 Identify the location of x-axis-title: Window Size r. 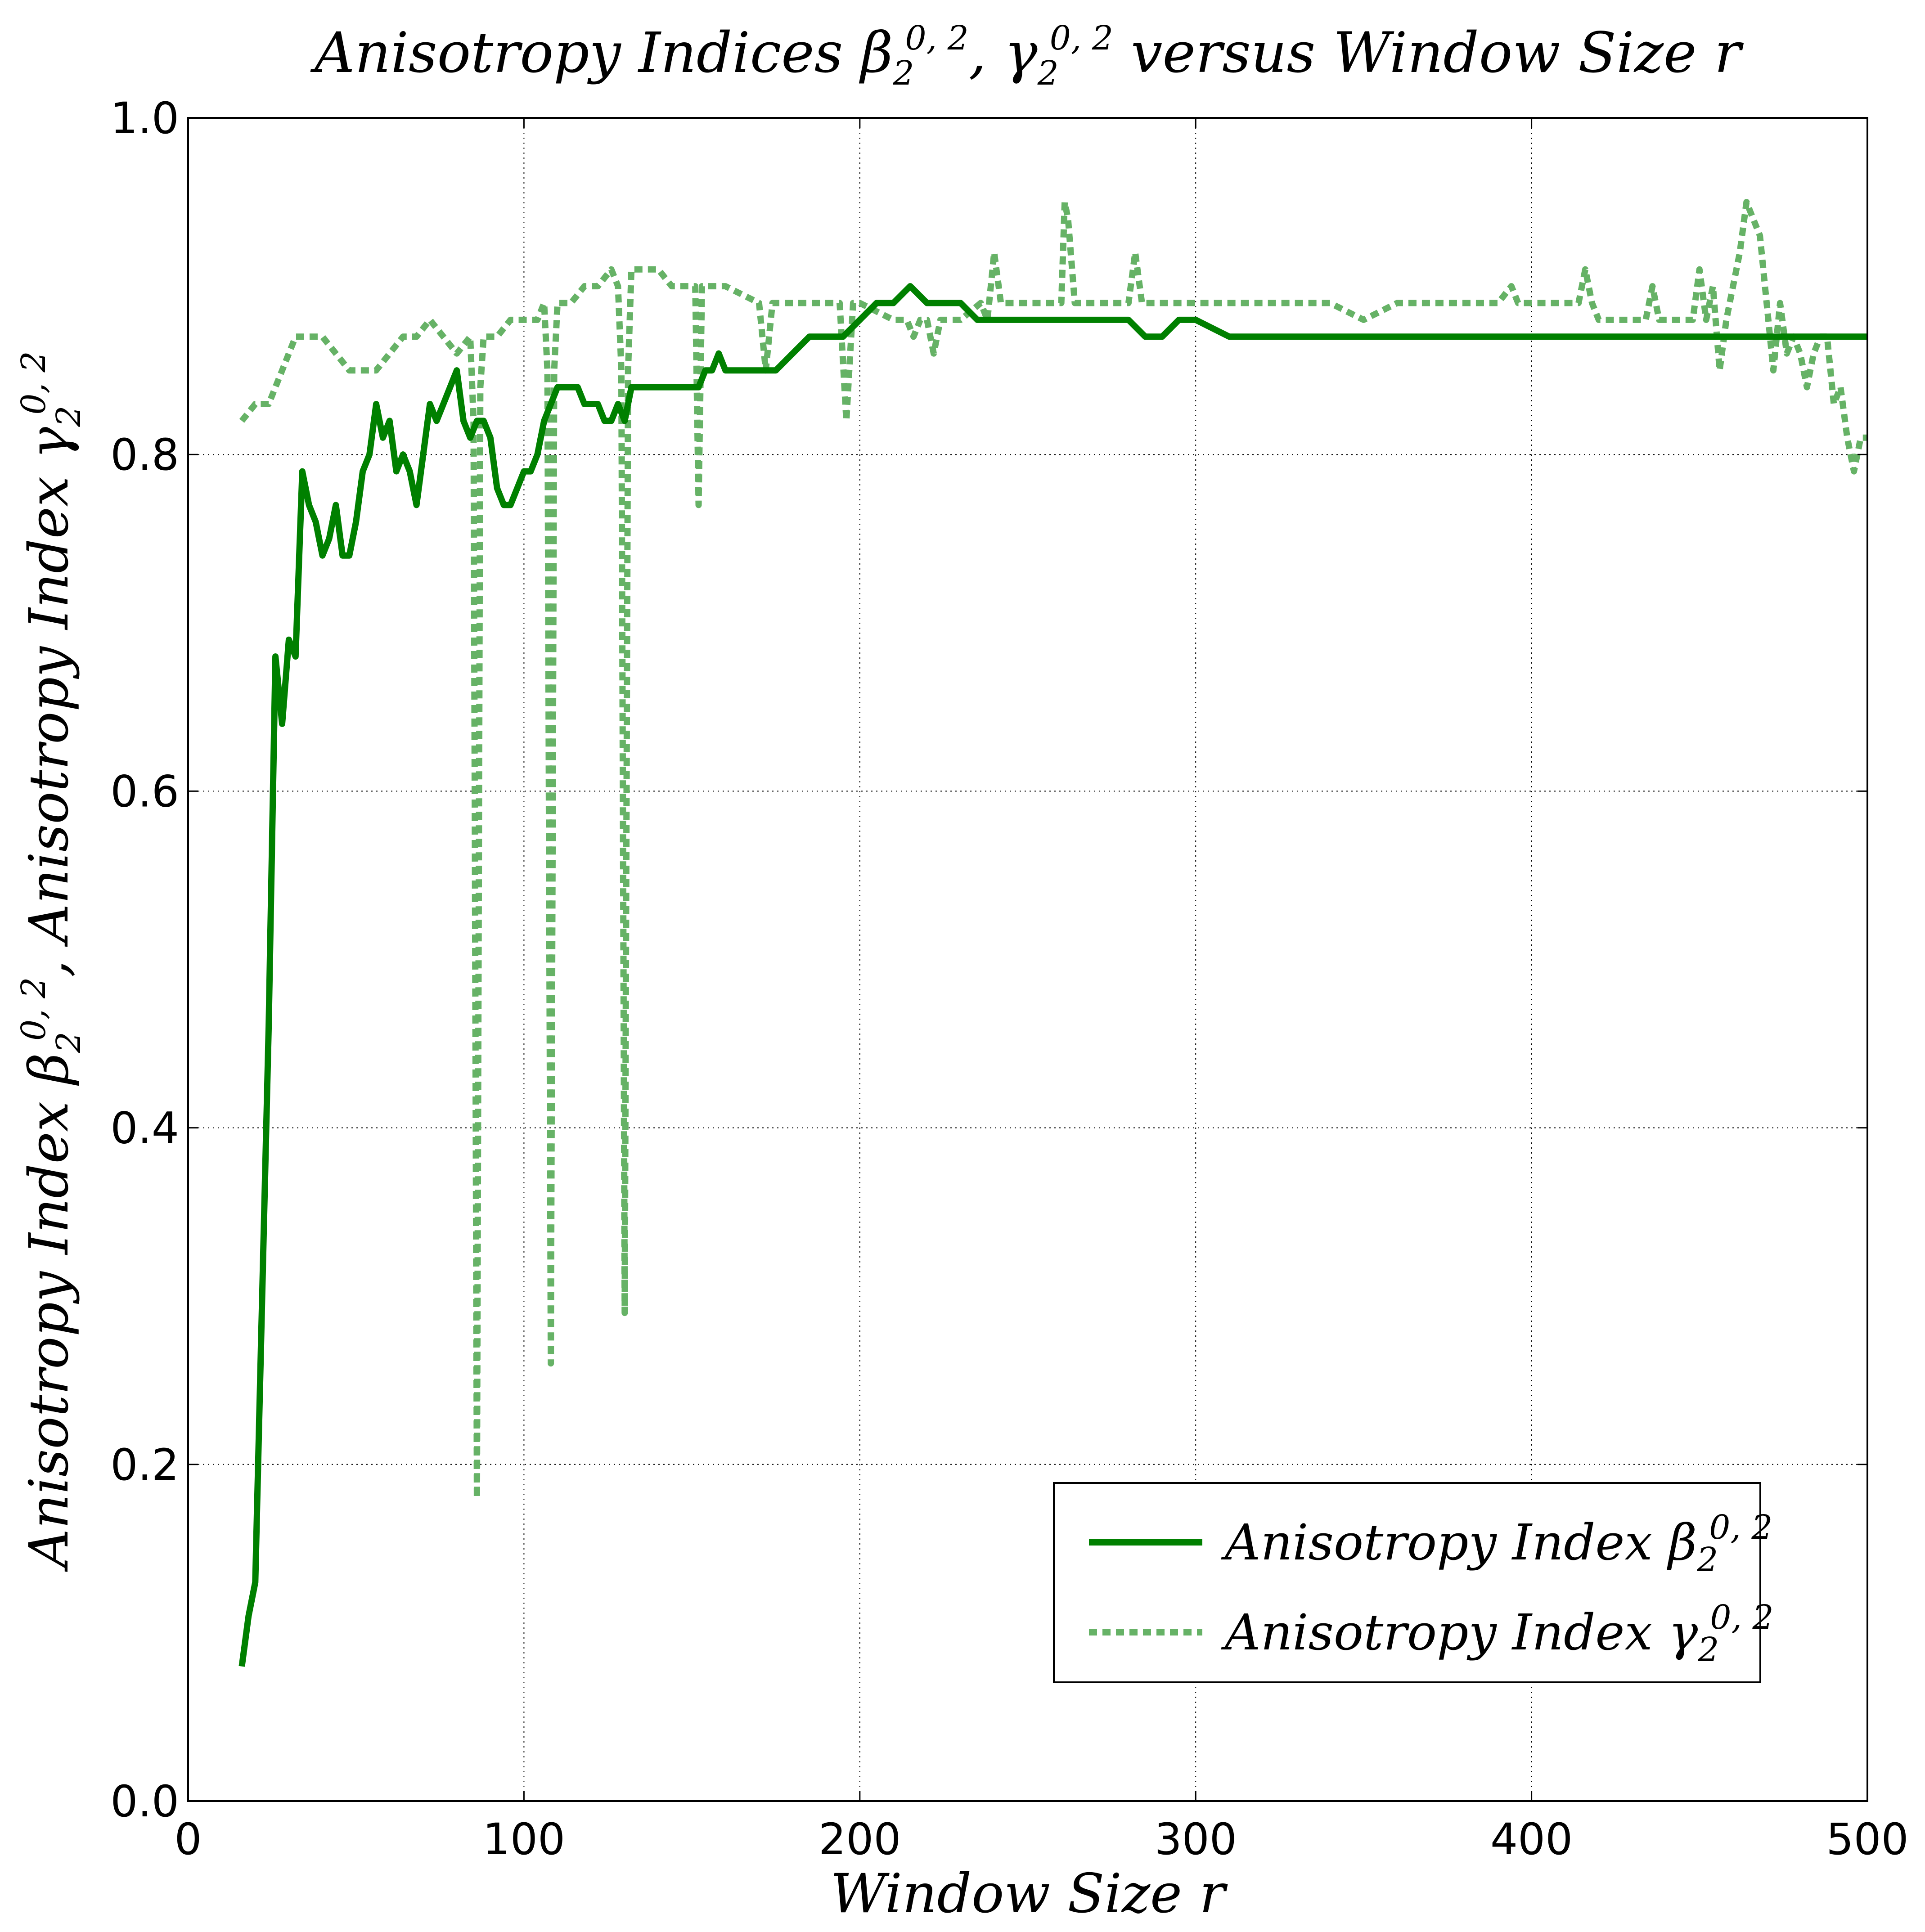
(1029, 1894).